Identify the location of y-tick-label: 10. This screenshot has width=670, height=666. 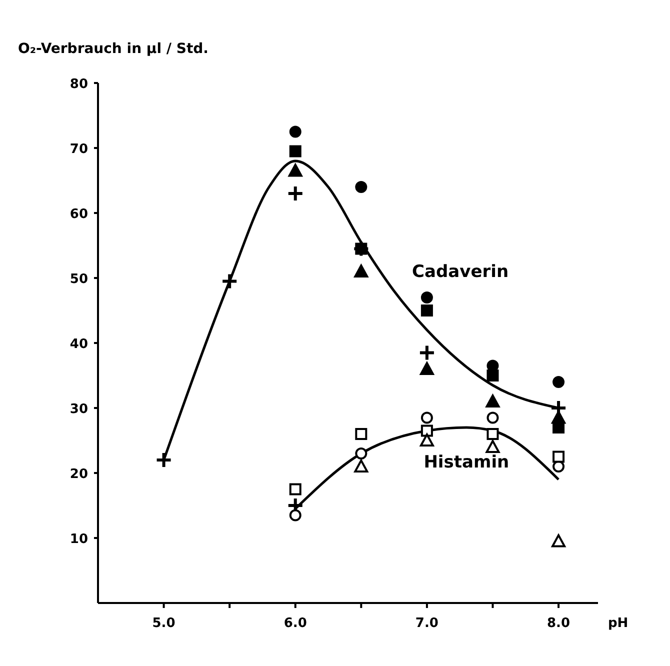
(79, 539).